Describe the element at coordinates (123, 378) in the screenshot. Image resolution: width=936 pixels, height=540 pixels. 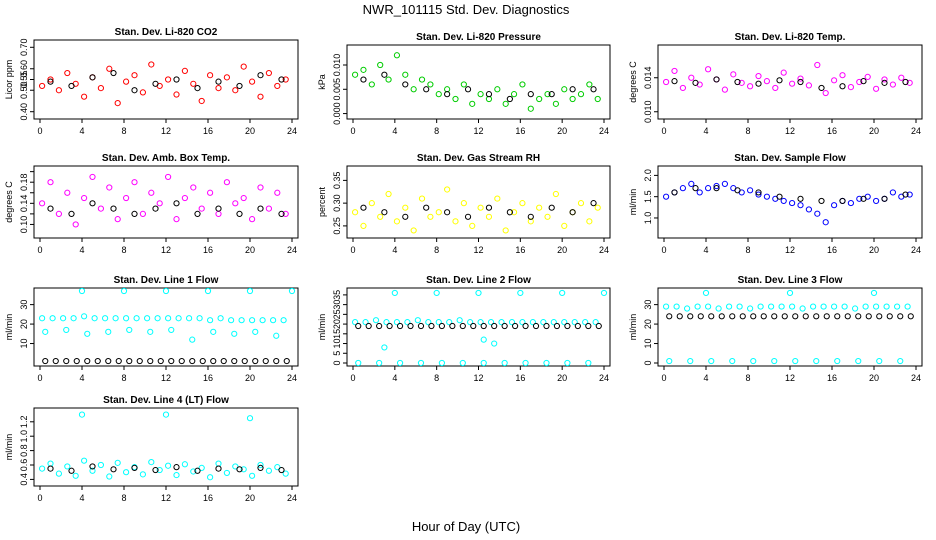
I see `x-tick-label: 8` at that location.